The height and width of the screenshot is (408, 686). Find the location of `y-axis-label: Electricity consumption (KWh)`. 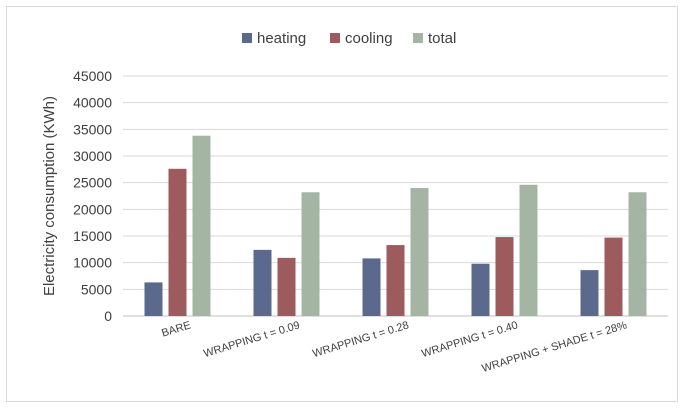

y-axis-label: Electricity consumption (KWh) is located at coordinates (49, 196).